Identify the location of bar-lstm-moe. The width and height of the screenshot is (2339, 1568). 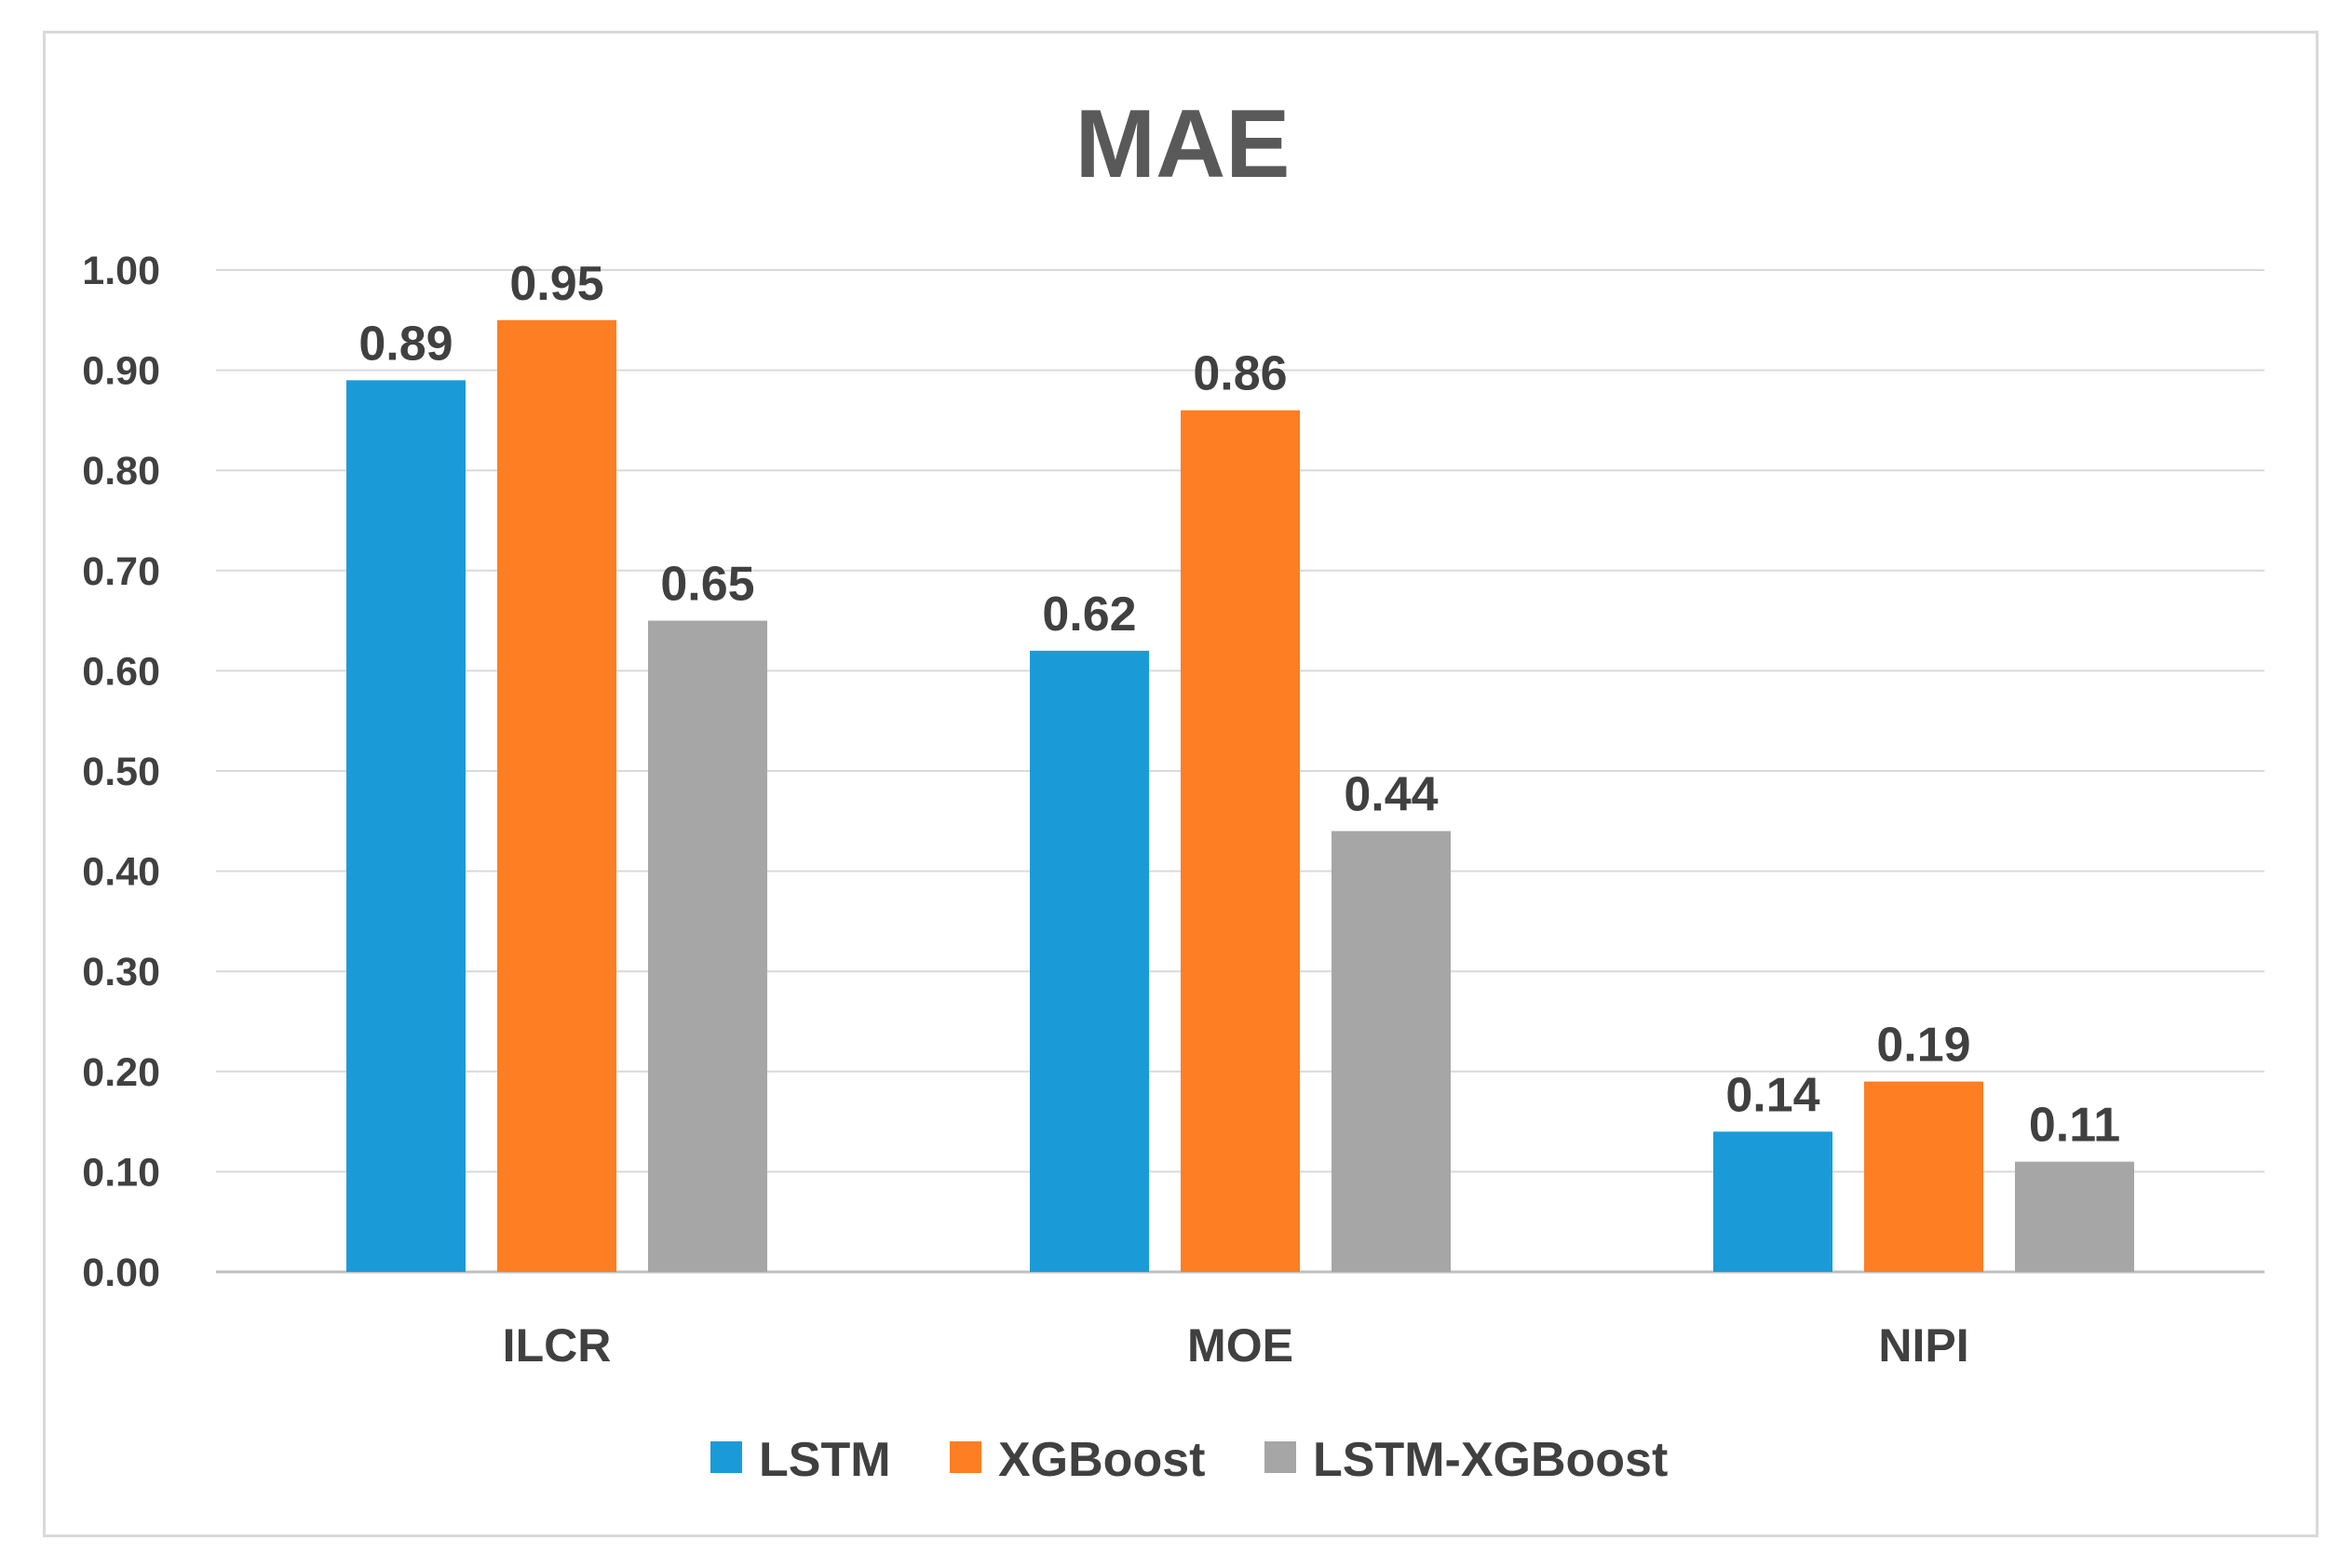
(1090, 961).